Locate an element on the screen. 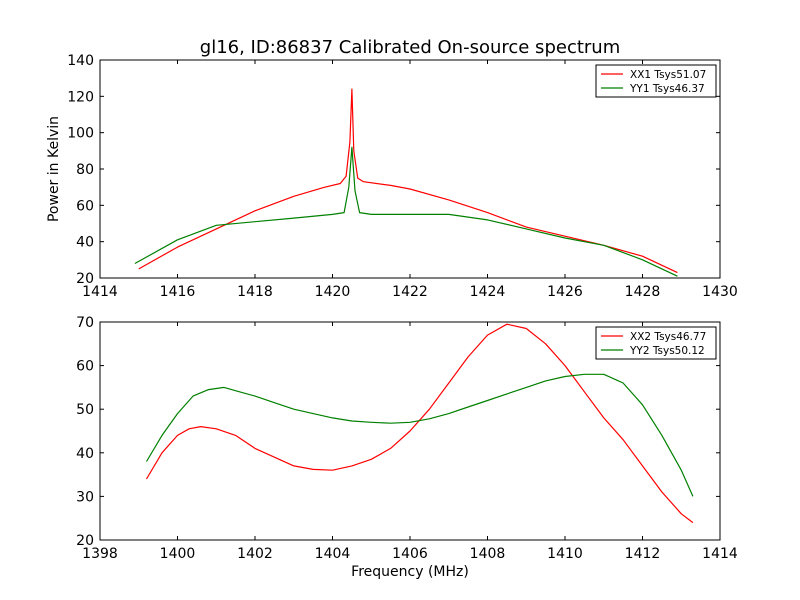 The image size is (800, 600). legend-label-2: YY1 Tsys46.37 is located at coordinates (667, 89).